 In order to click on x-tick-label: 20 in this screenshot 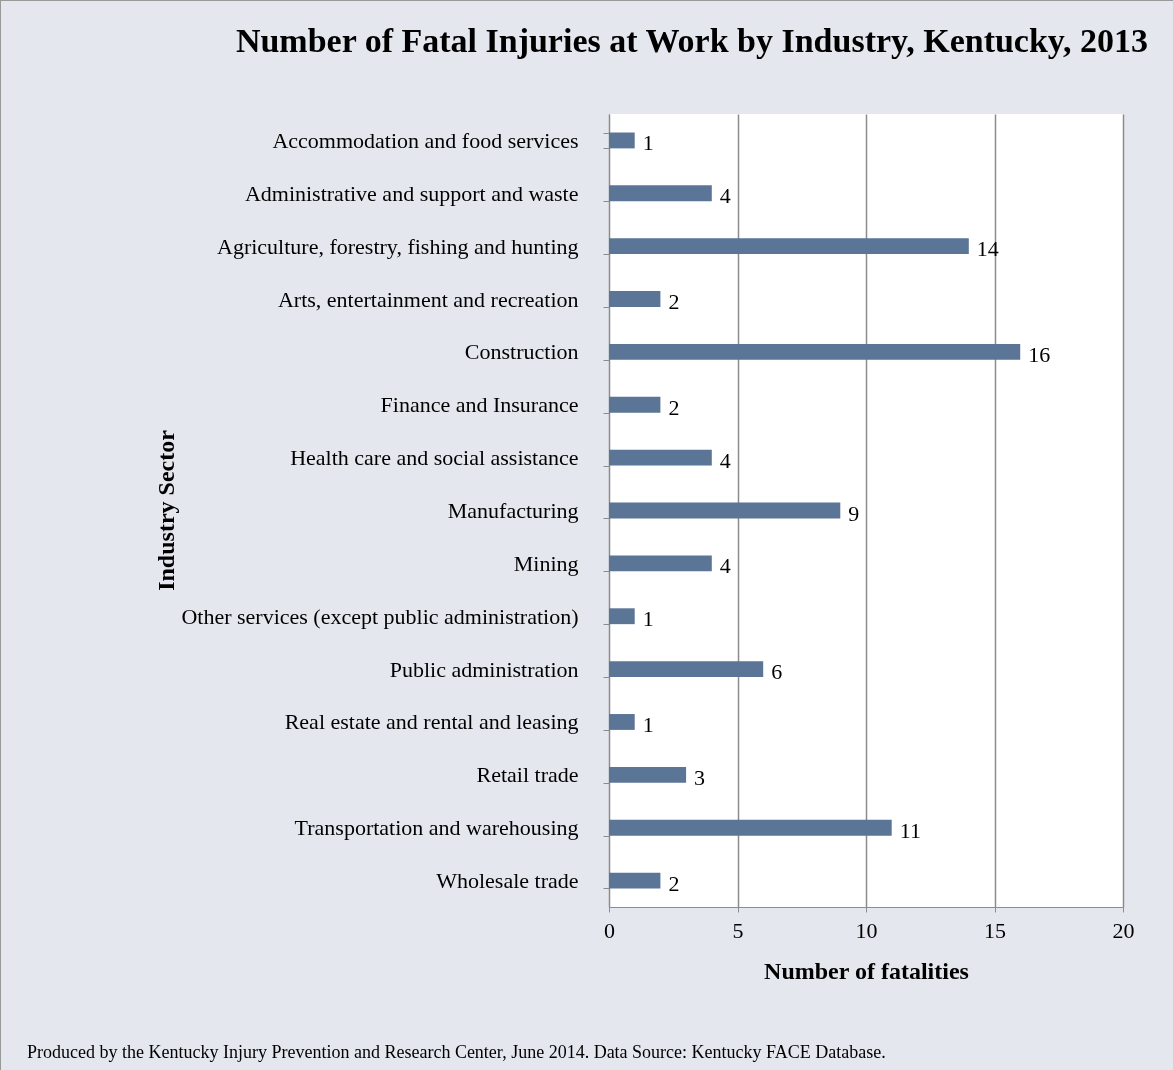, I will do `click(1123, 930)`.